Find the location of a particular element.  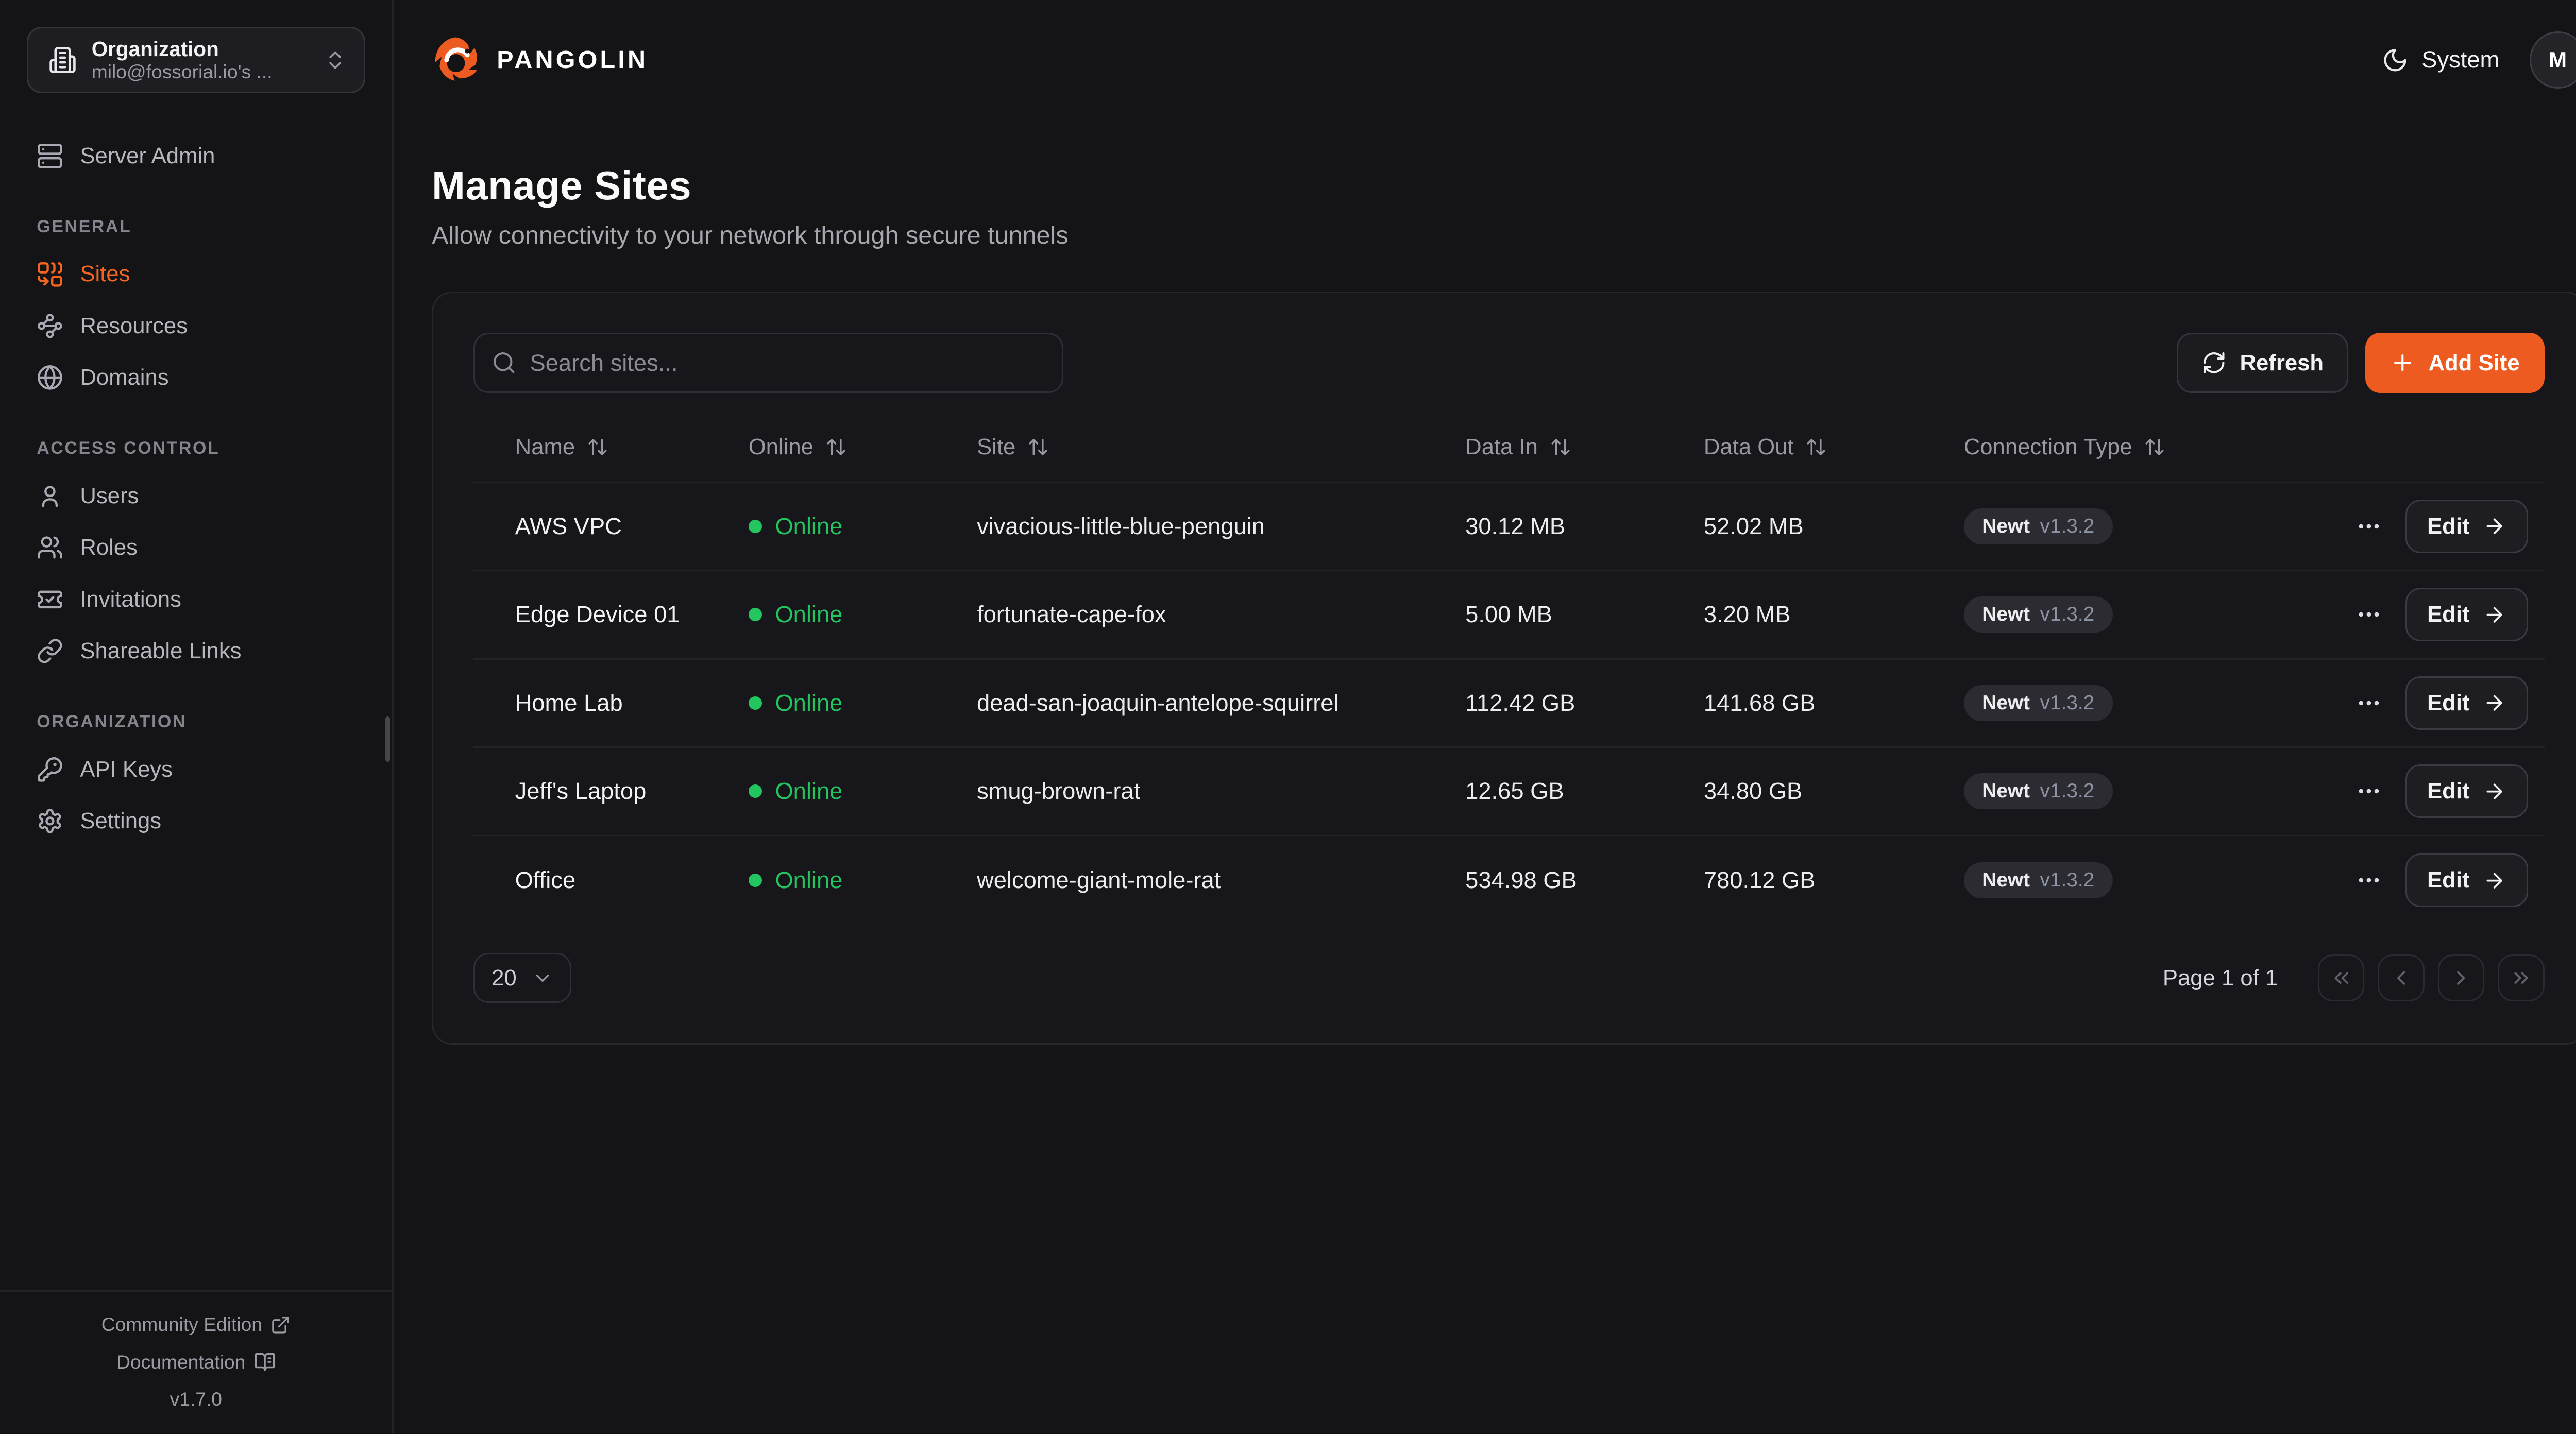

column-header-connection-type: Connection Type is located at coordinates (2158, 447).